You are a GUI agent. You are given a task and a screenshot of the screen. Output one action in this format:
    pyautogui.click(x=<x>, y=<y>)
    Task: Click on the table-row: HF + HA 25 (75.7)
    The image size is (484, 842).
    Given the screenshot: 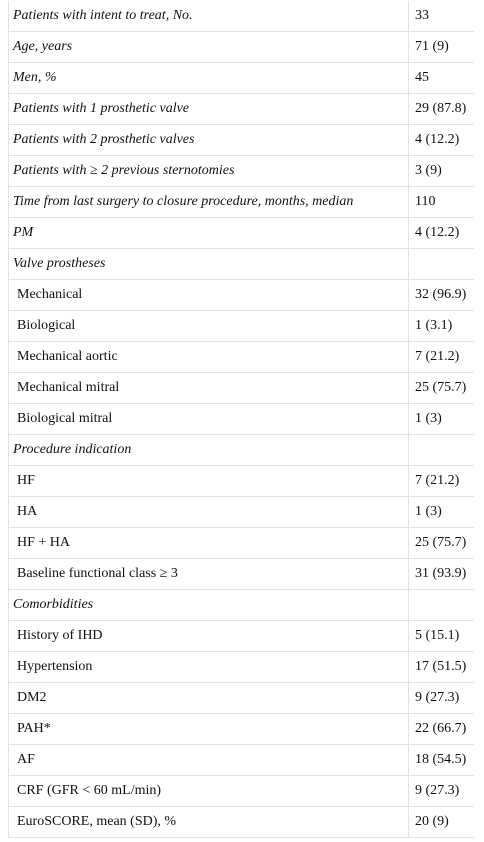 What is the action you would take?
    pyautogui.click(x=241, y=543)
    